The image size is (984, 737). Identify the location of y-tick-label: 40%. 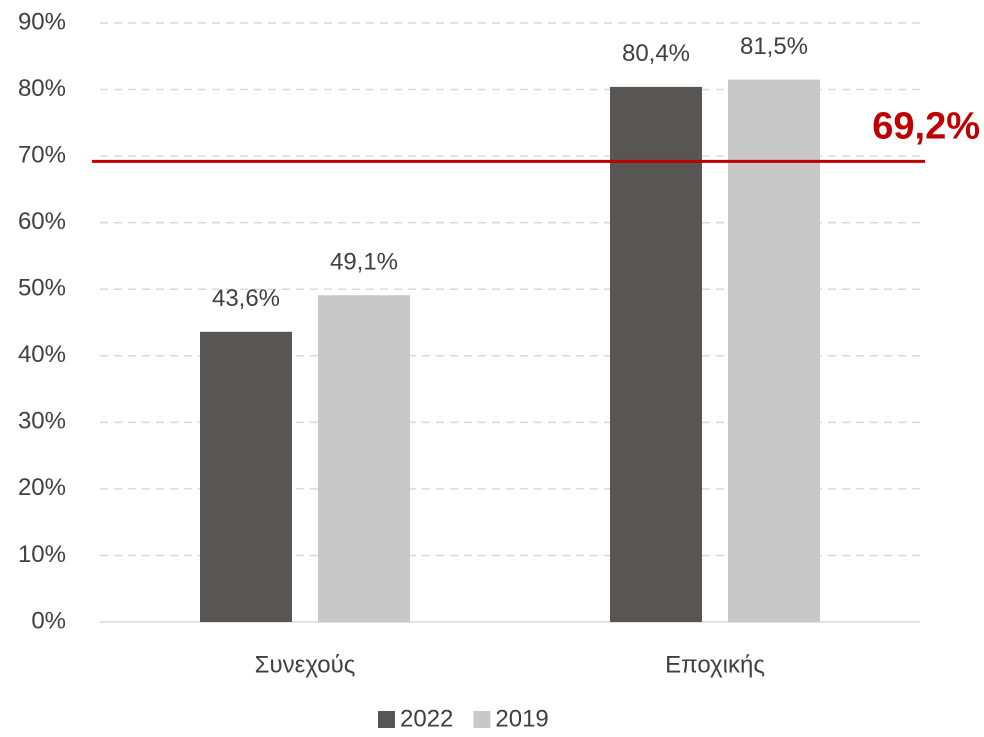
(42, 354).